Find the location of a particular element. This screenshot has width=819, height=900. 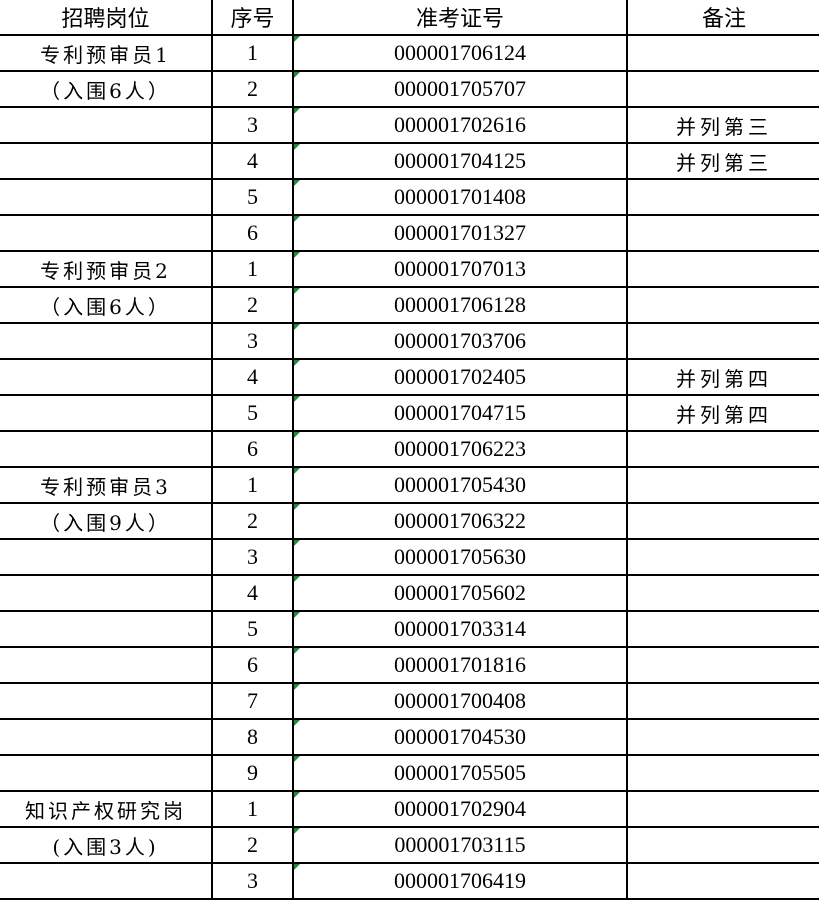

exam-id: 000001703115 is located at coordinates (460, 845).